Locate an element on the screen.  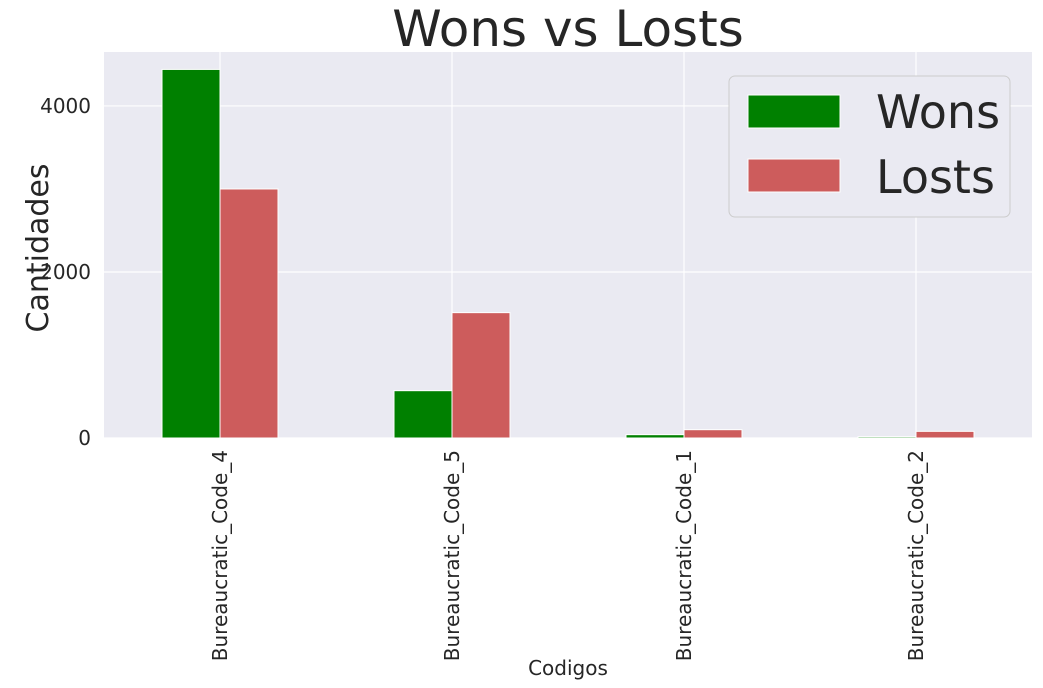
legend-label-losts: Losts is located at coordinates (935, 177).